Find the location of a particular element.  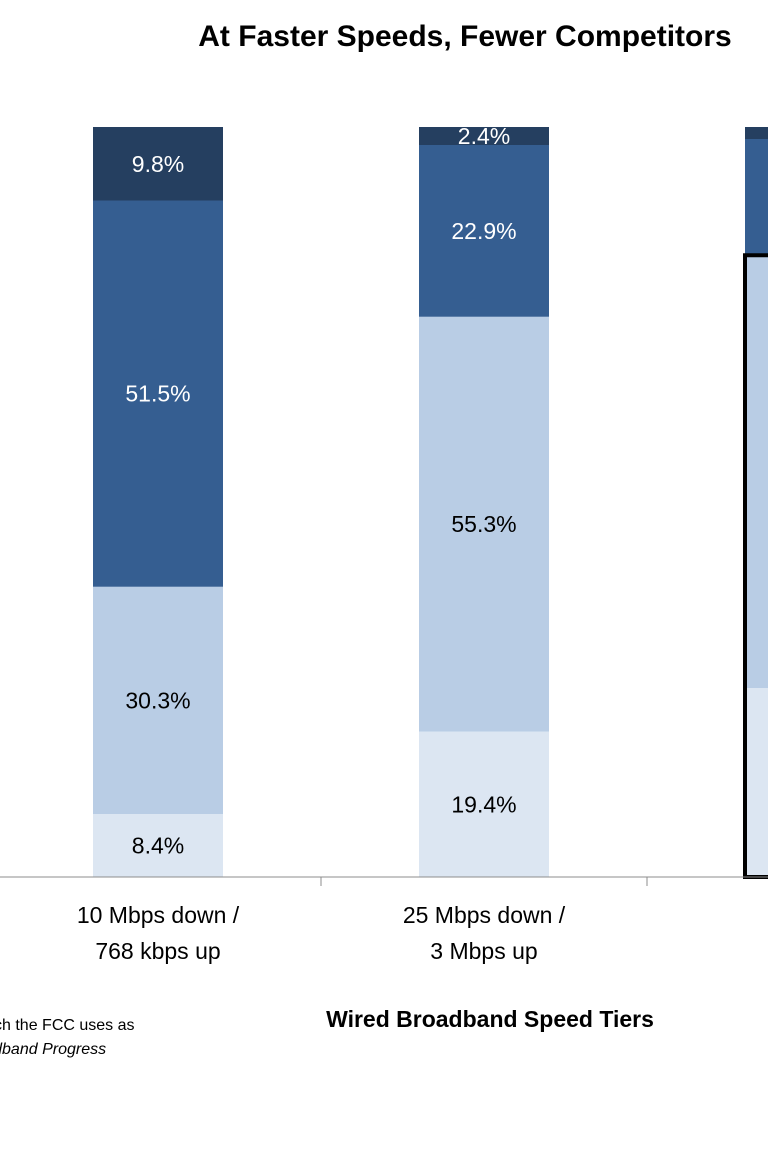

bar-segment-cat0-s2 is located at coordinates (158, 393).